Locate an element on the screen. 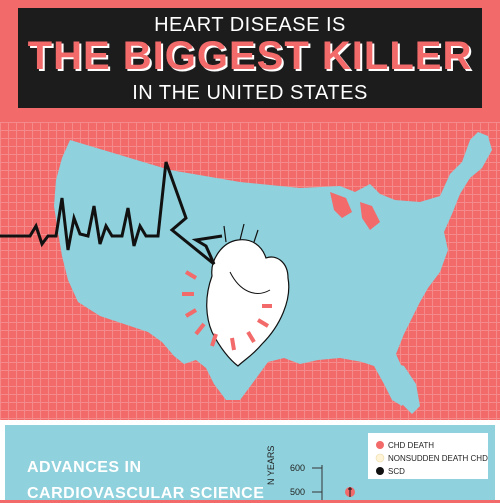 This screenshot has width=500, height=503. heartbeat-line is located at coordinates (111, 213).